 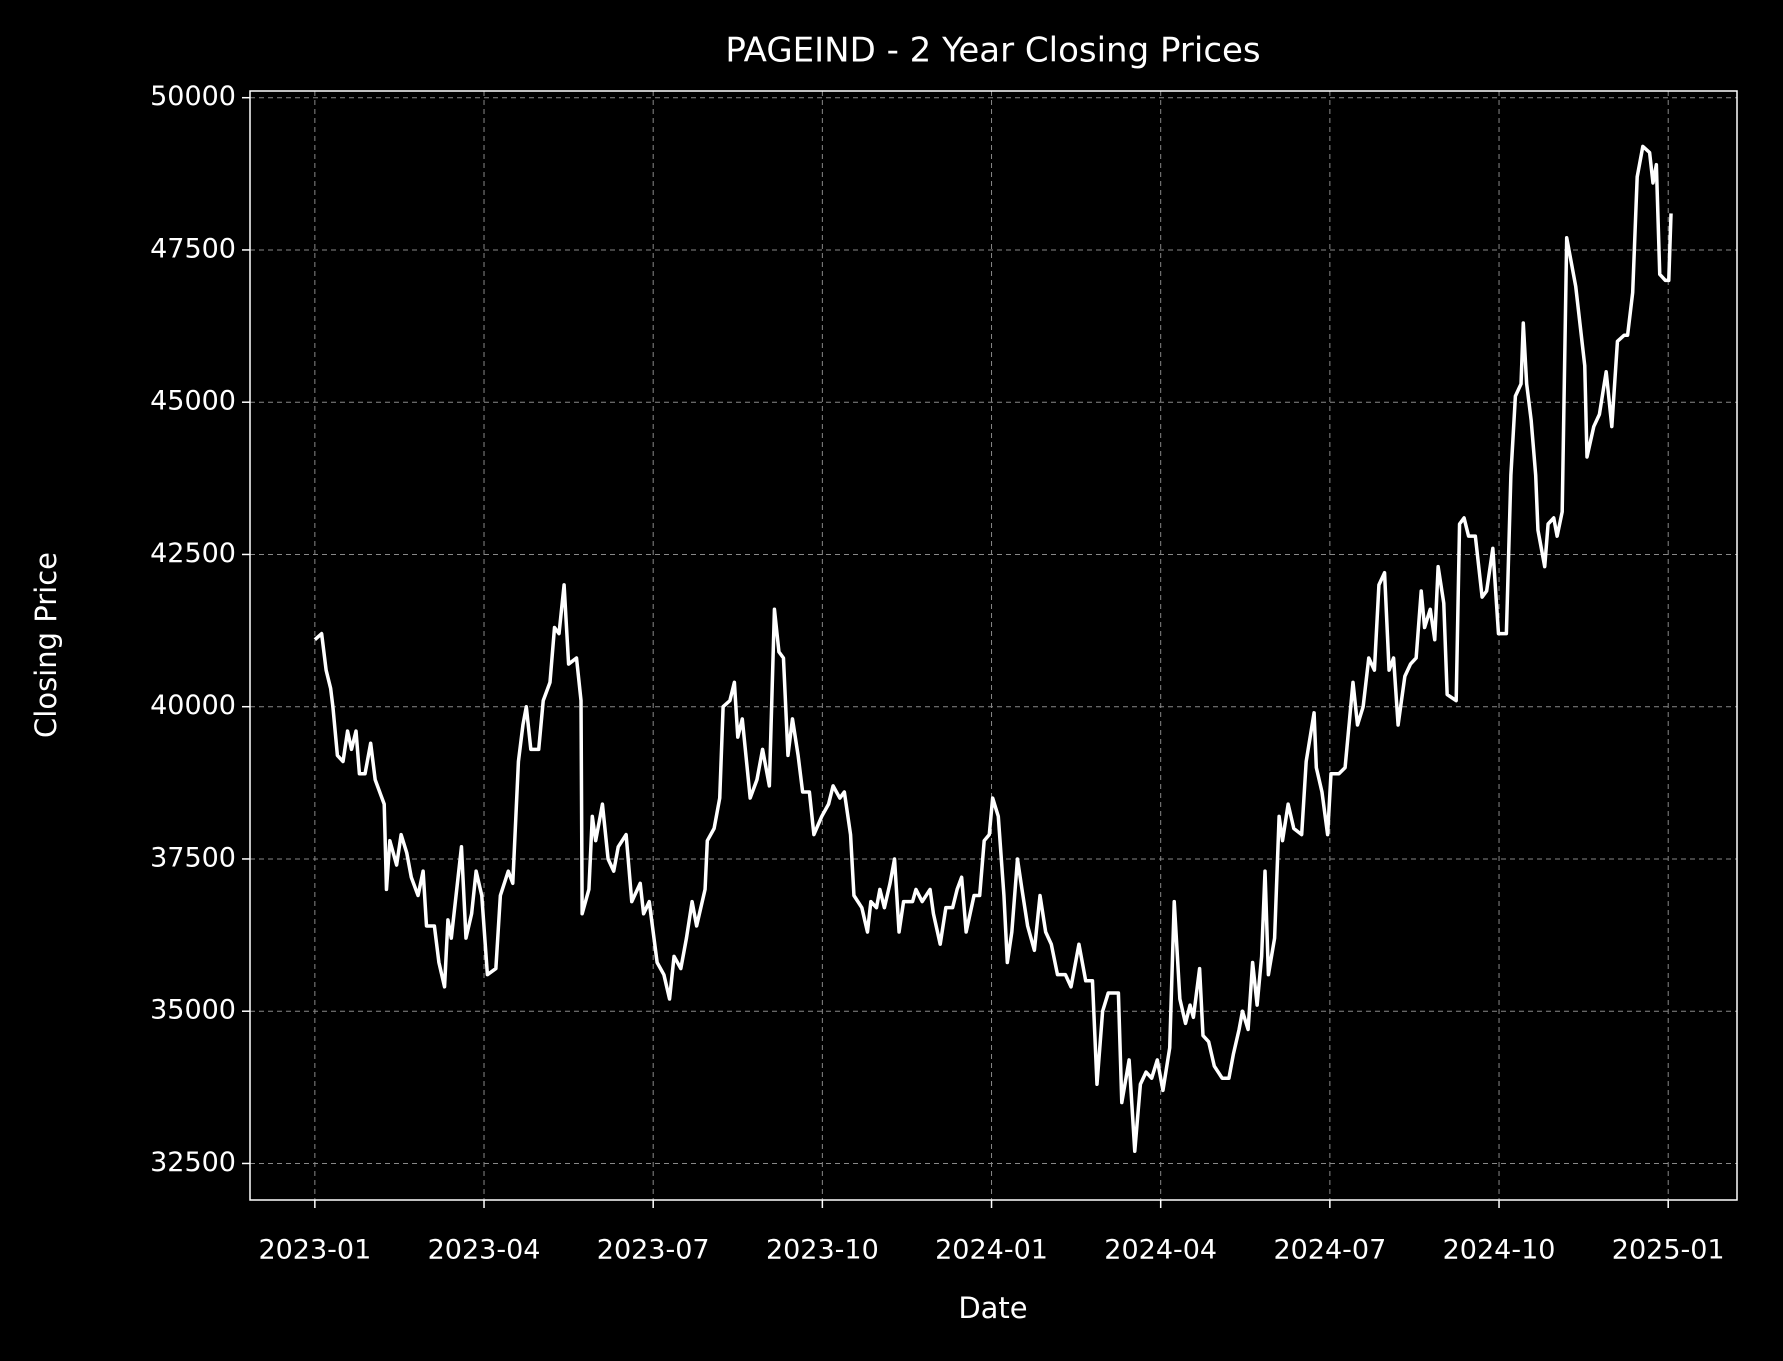 What do you see at coordinates (193, 857) in the screenshot?
I see `y-tick-label: 37500` at bounding box center [193, 857].